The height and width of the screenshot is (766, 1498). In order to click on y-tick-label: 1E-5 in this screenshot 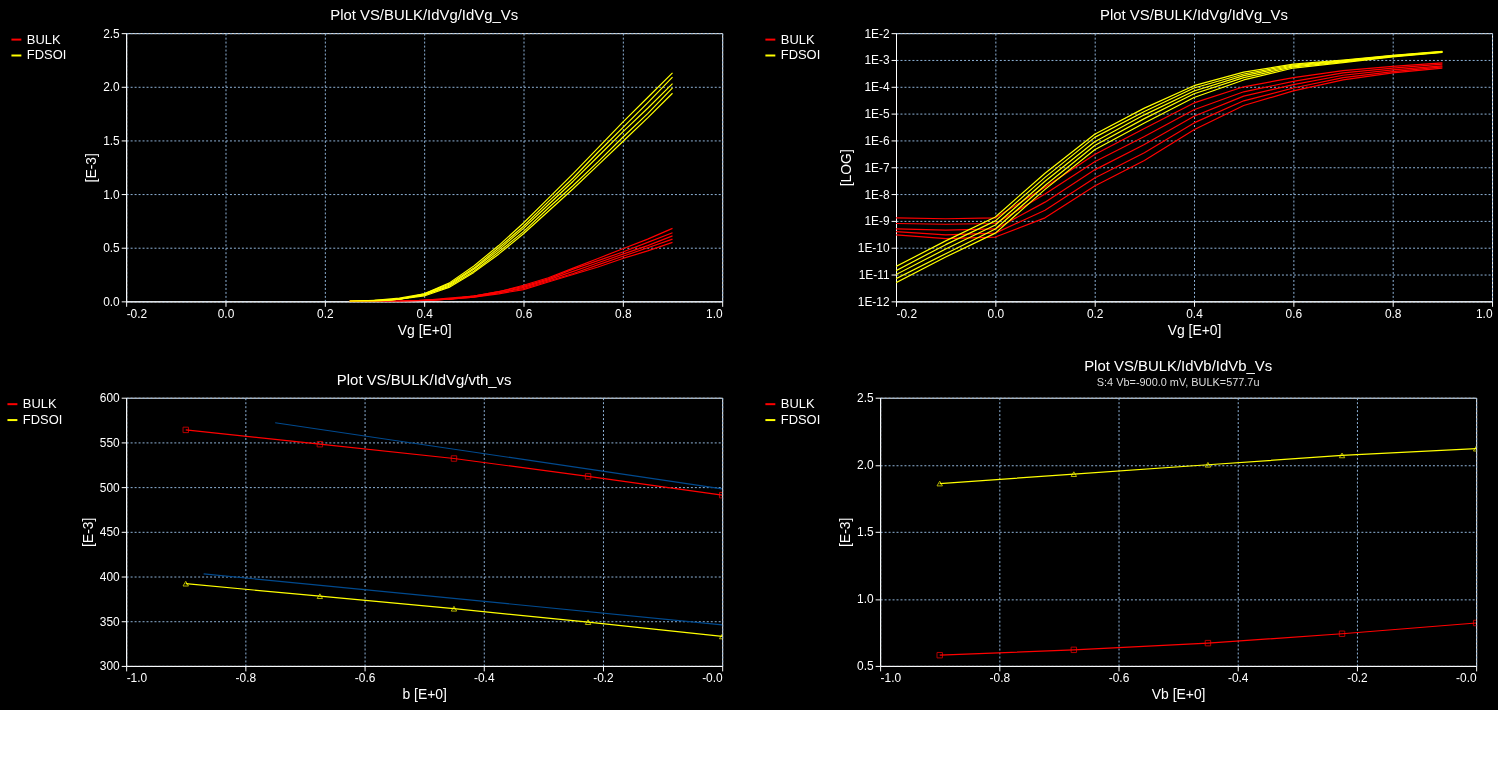, I will do `click(877, 114)`.